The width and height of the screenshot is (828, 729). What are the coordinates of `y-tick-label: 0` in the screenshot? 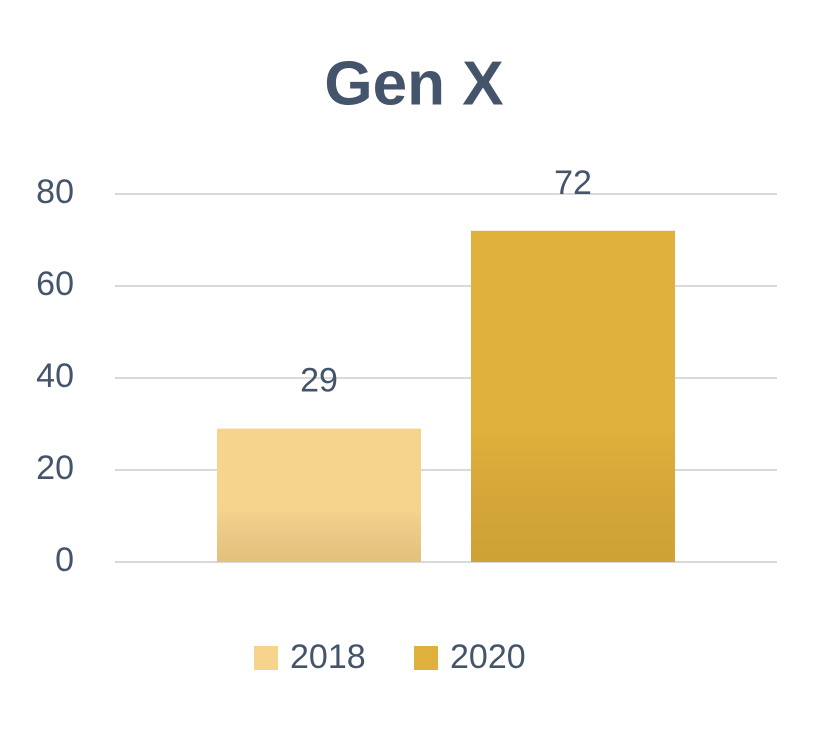 It's located at (64, 560).